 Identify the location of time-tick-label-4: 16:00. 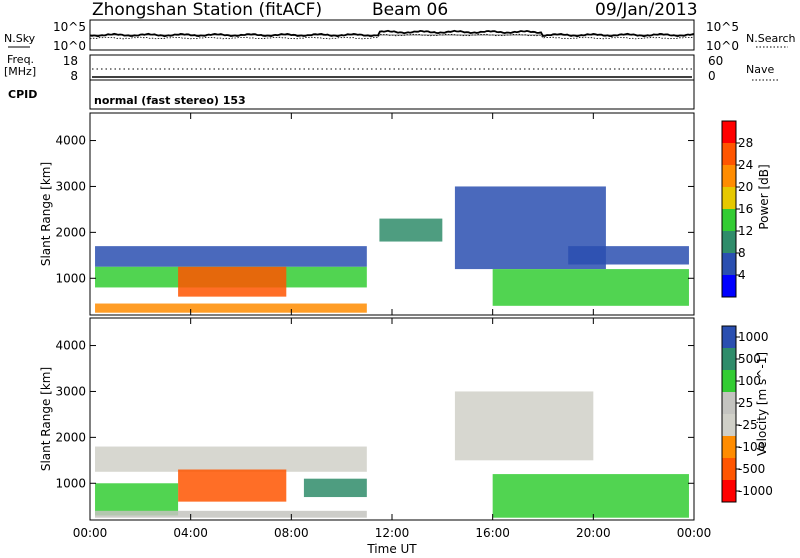
(492, 533).